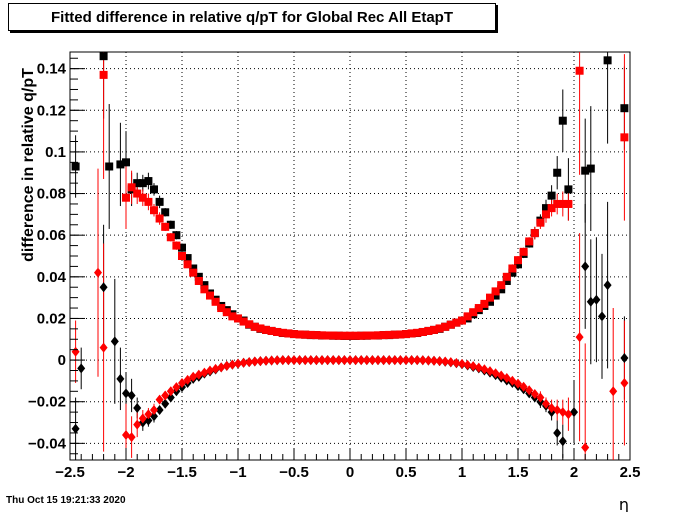 This screenshot has width=700, height=512. I want to click on x-tick-label: −1, so click(237, 472).